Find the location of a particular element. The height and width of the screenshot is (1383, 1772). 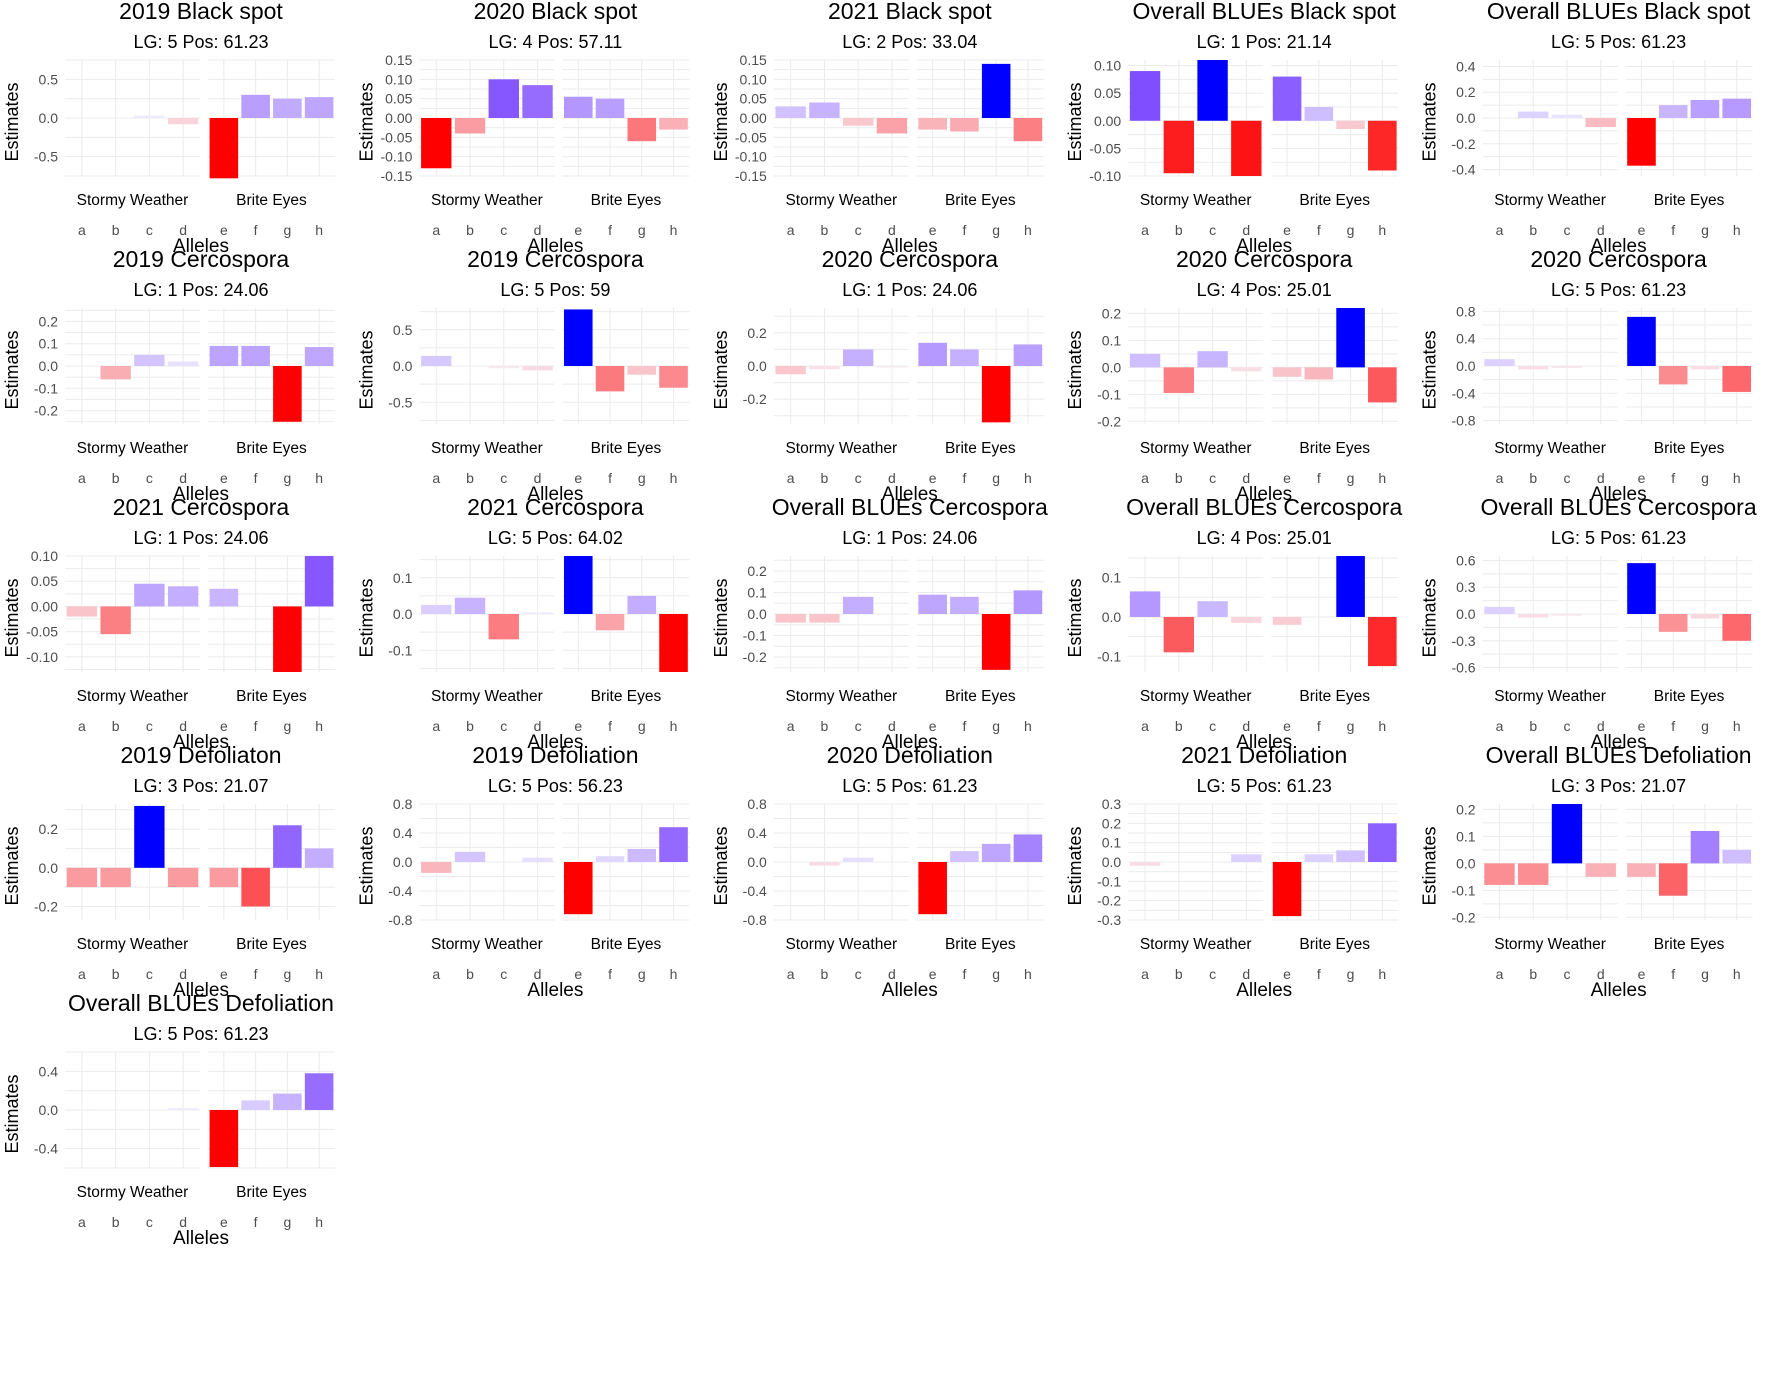

y-tick-label: 0.2 is located at coordinates (49, 321).